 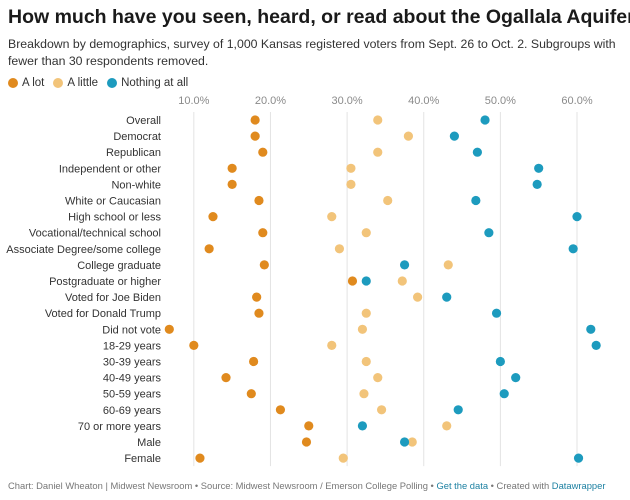 I want to click on dot-a-little-voted-for-joe-biden, so click(x=418, y=297).